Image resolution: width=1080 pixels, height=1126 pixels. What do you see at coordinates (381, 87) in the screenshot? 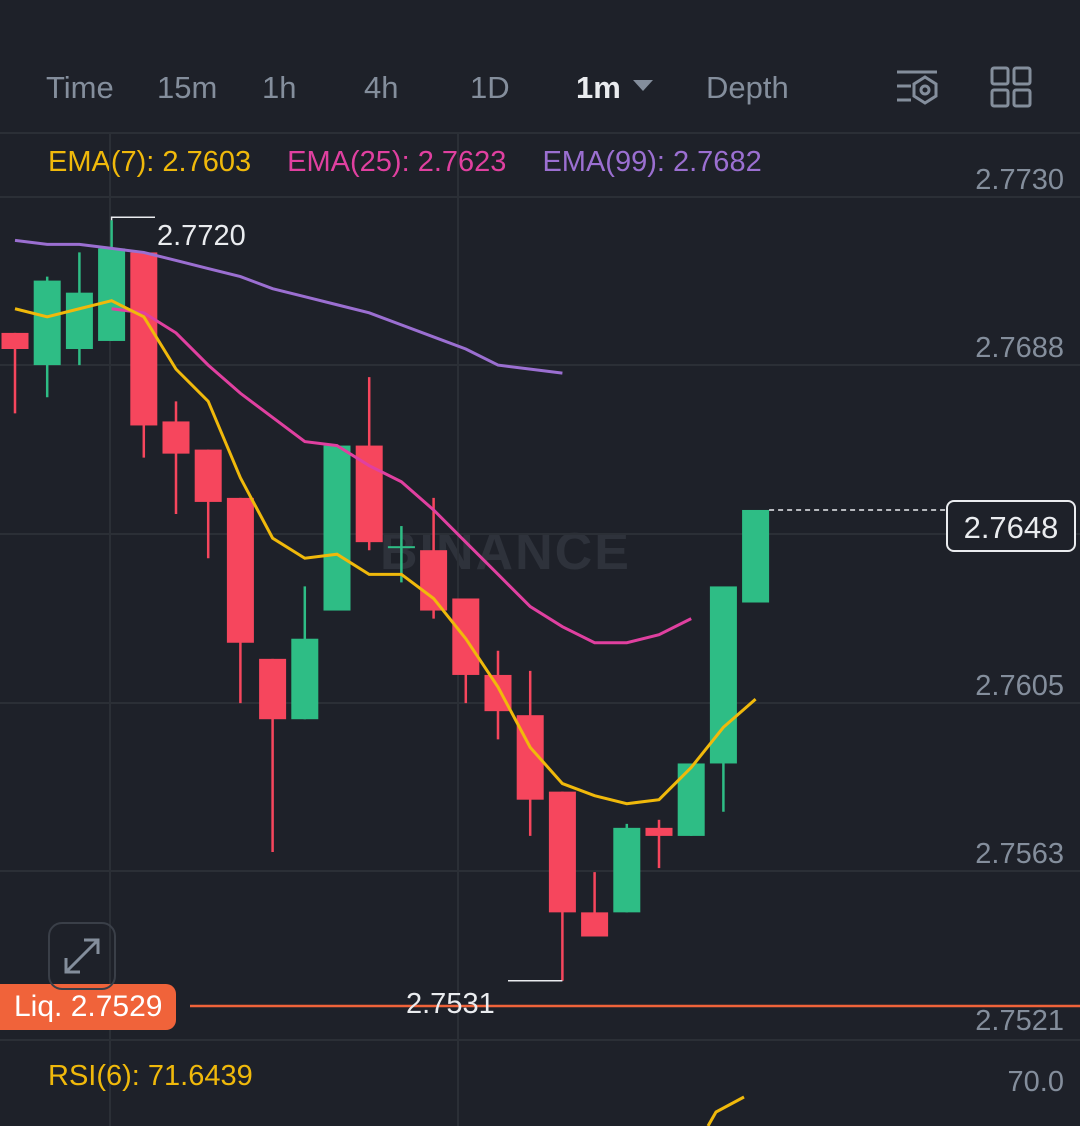
I see `tab-4h: 4h` at bounding box center [381, 87].